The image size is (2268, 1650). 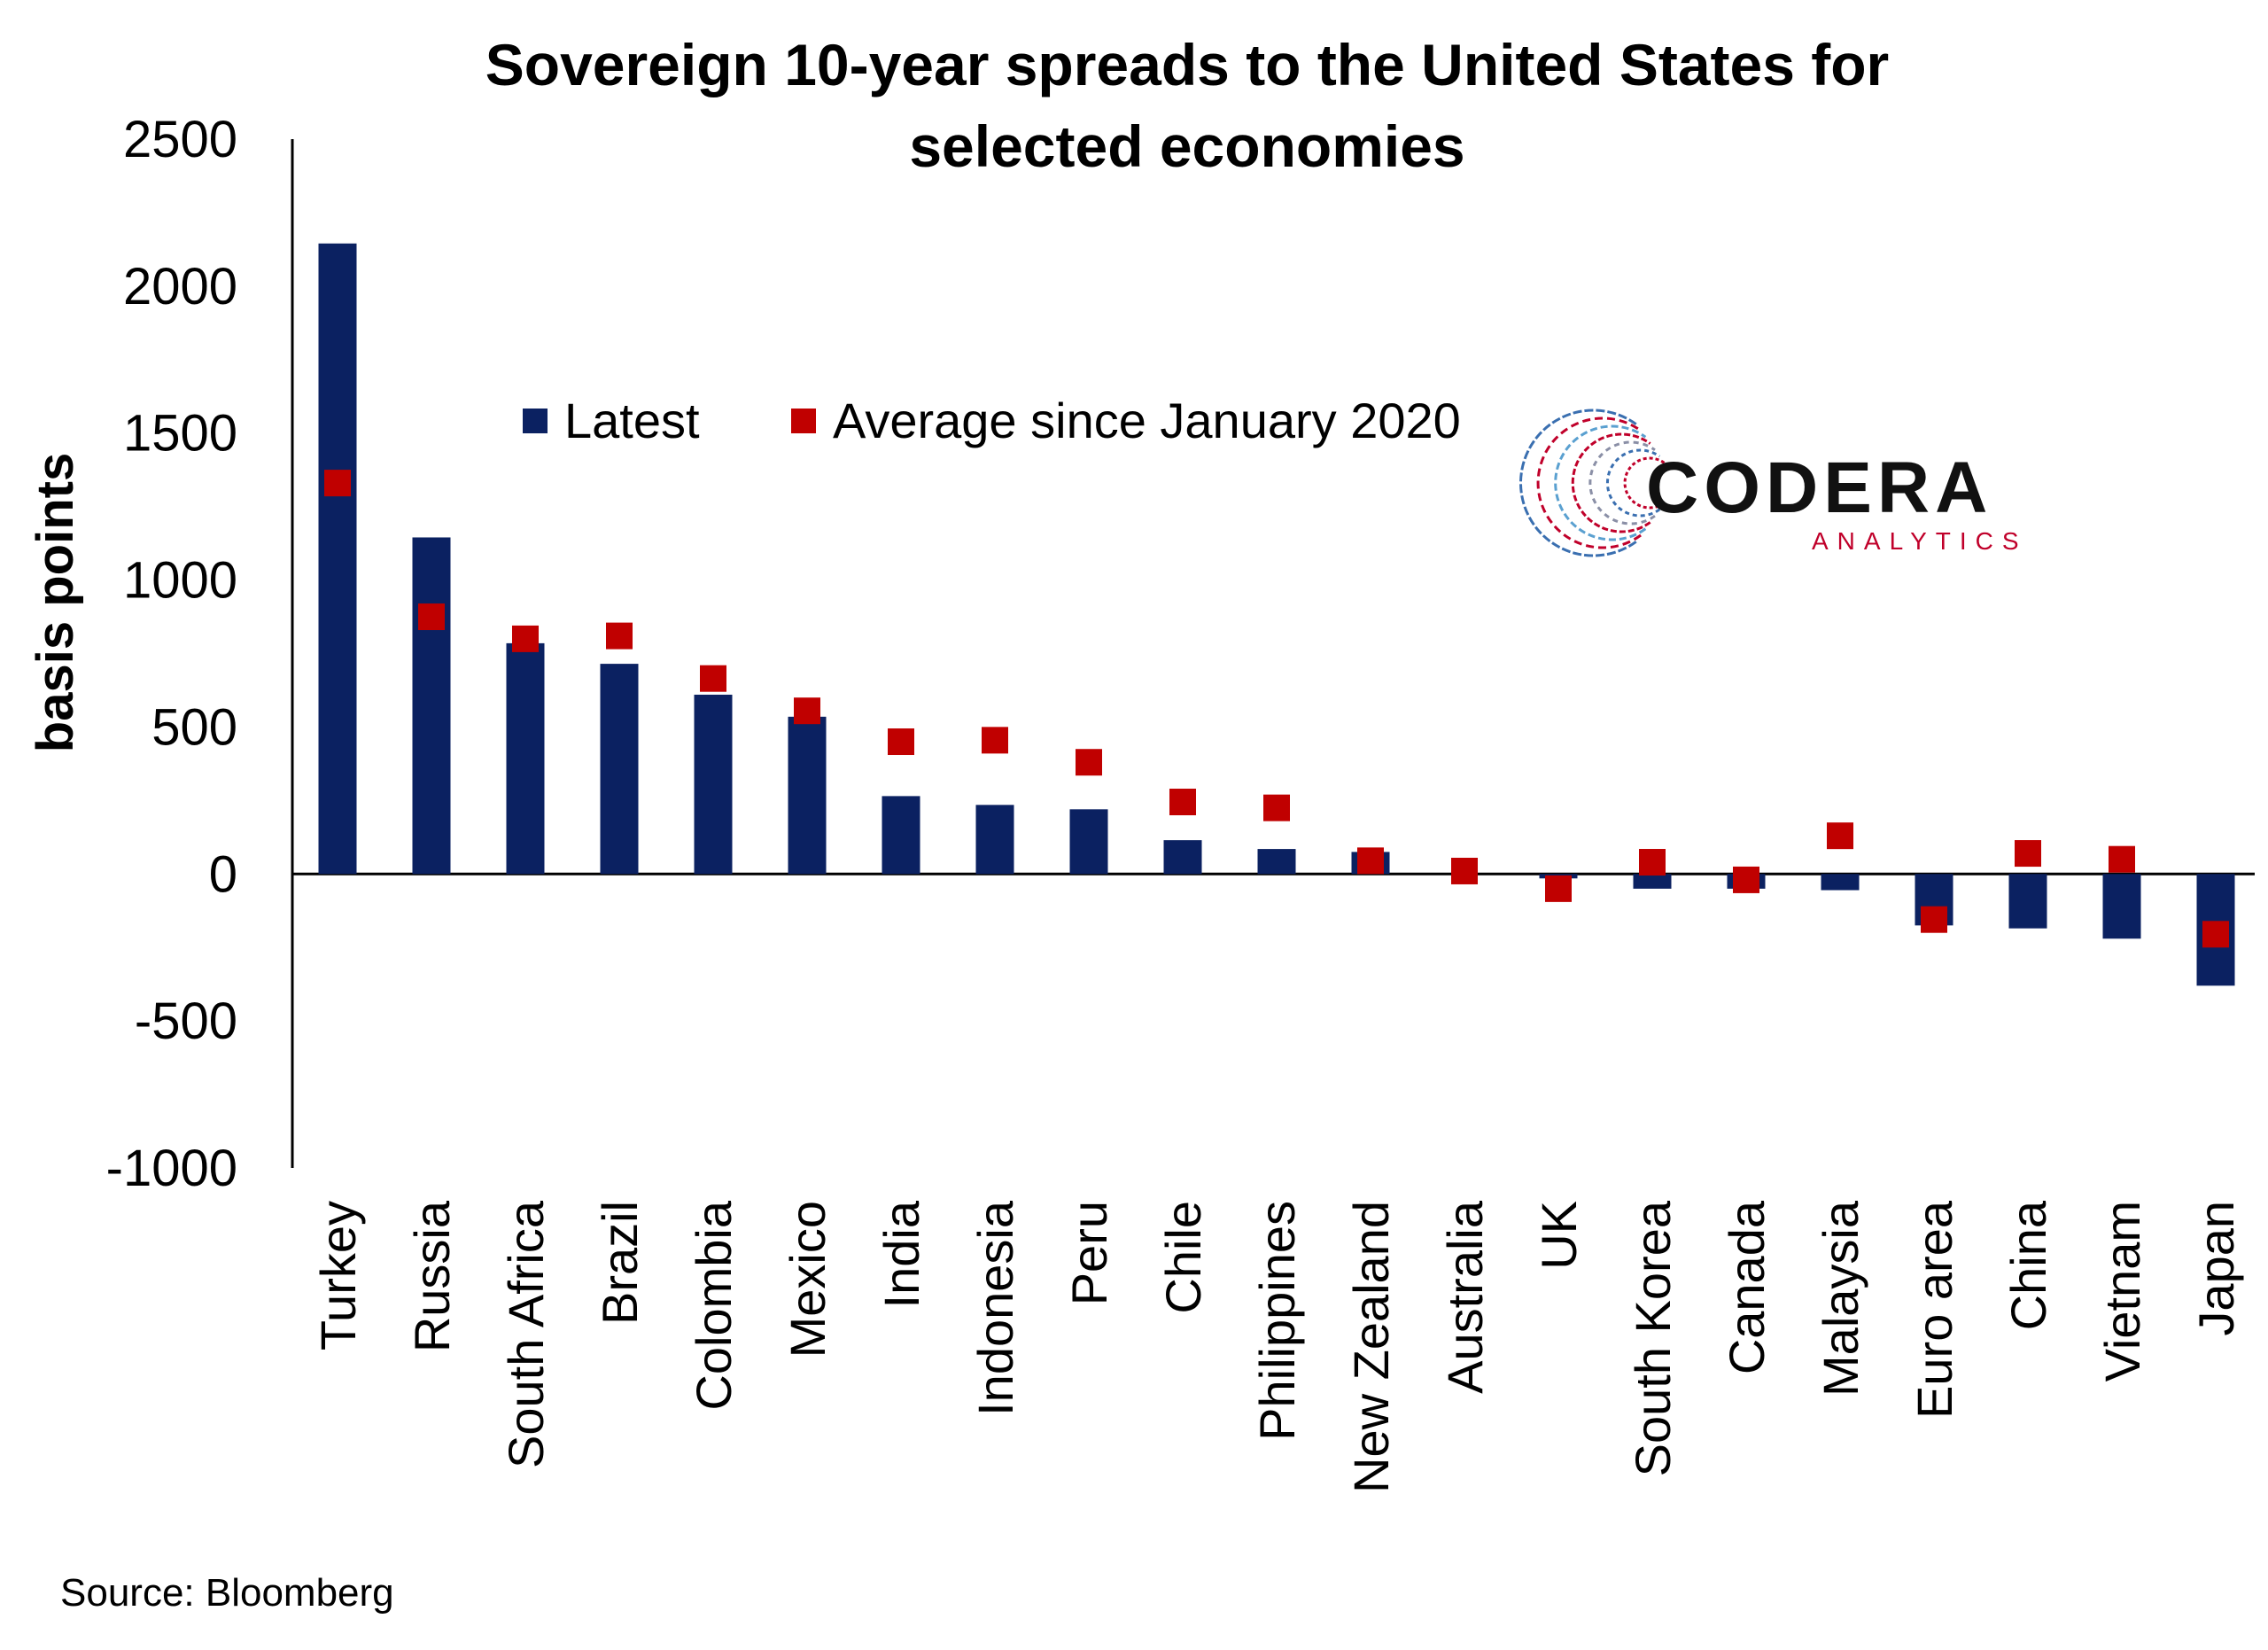 I want to click on legend-label-average: Average since January 2020, so click(x=1147, y=420).